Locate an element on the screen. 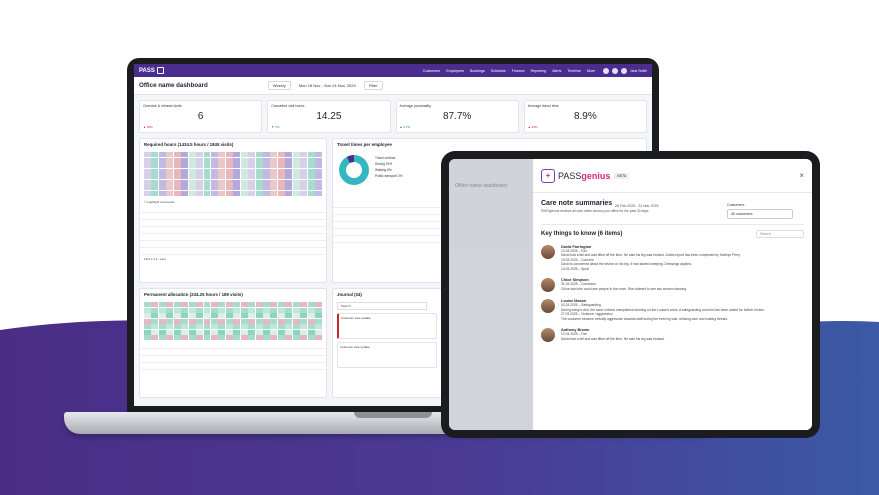 The width and height of the screenshot is (879, 495). person-name: David Farrington is located at coordinates (576, 246).